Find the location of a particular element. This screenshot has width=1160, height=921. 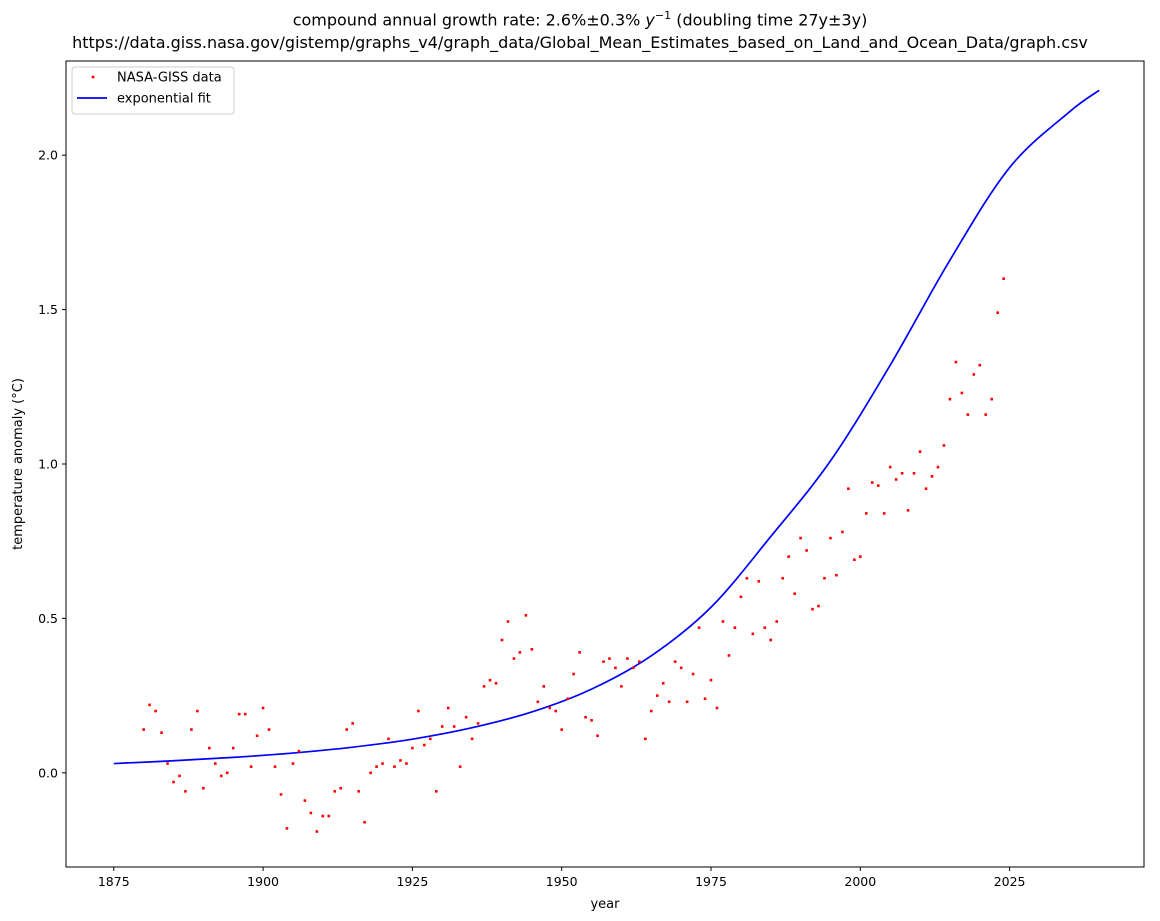

x-tick-label: 1950 is located at coordinates (562, 881).